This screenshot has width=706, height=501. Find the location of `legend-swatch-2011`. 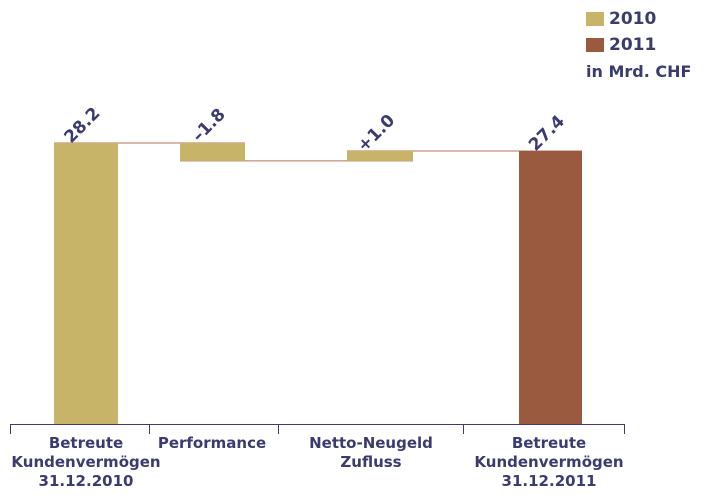

legend-swatch-2011 is located at coordinates (595, 45).